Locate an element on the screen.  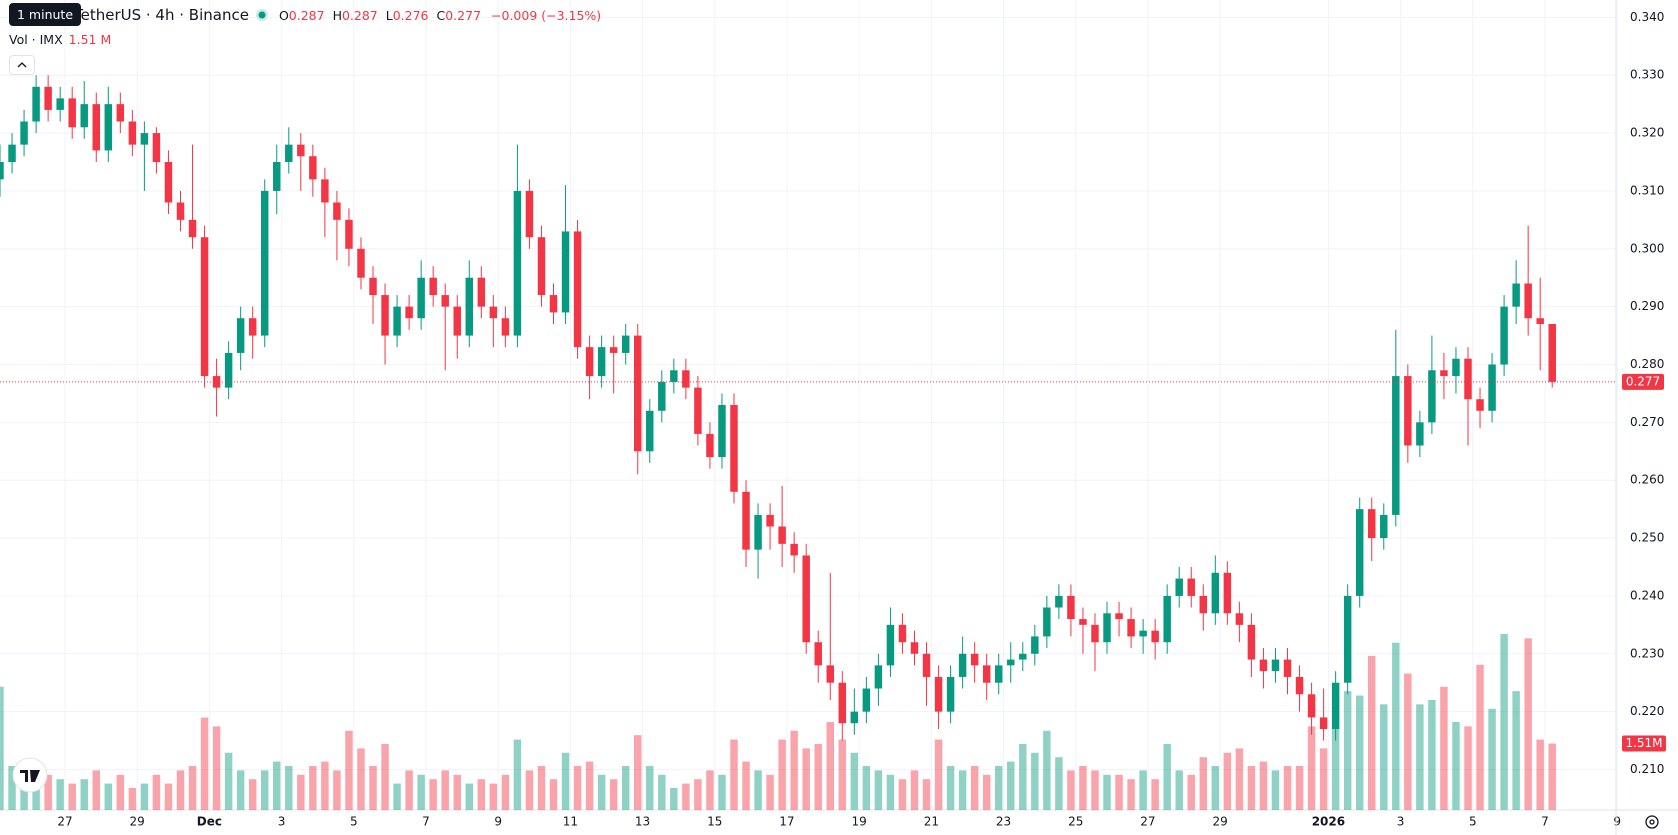
volume-title: Vol · IMX is located at coordinates (36, 39).